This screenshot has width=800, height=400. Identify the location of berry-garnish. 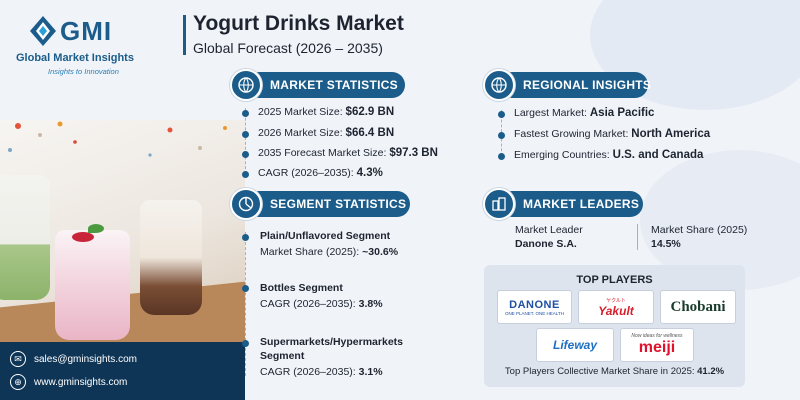
(83, 237).